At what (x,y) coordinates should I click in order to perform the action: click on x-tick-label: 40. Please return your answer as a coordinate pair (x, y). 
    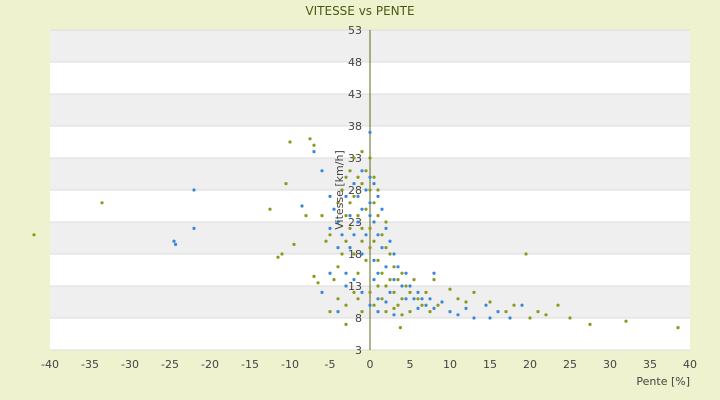
    Looking at the image, I should click on (690, 364).